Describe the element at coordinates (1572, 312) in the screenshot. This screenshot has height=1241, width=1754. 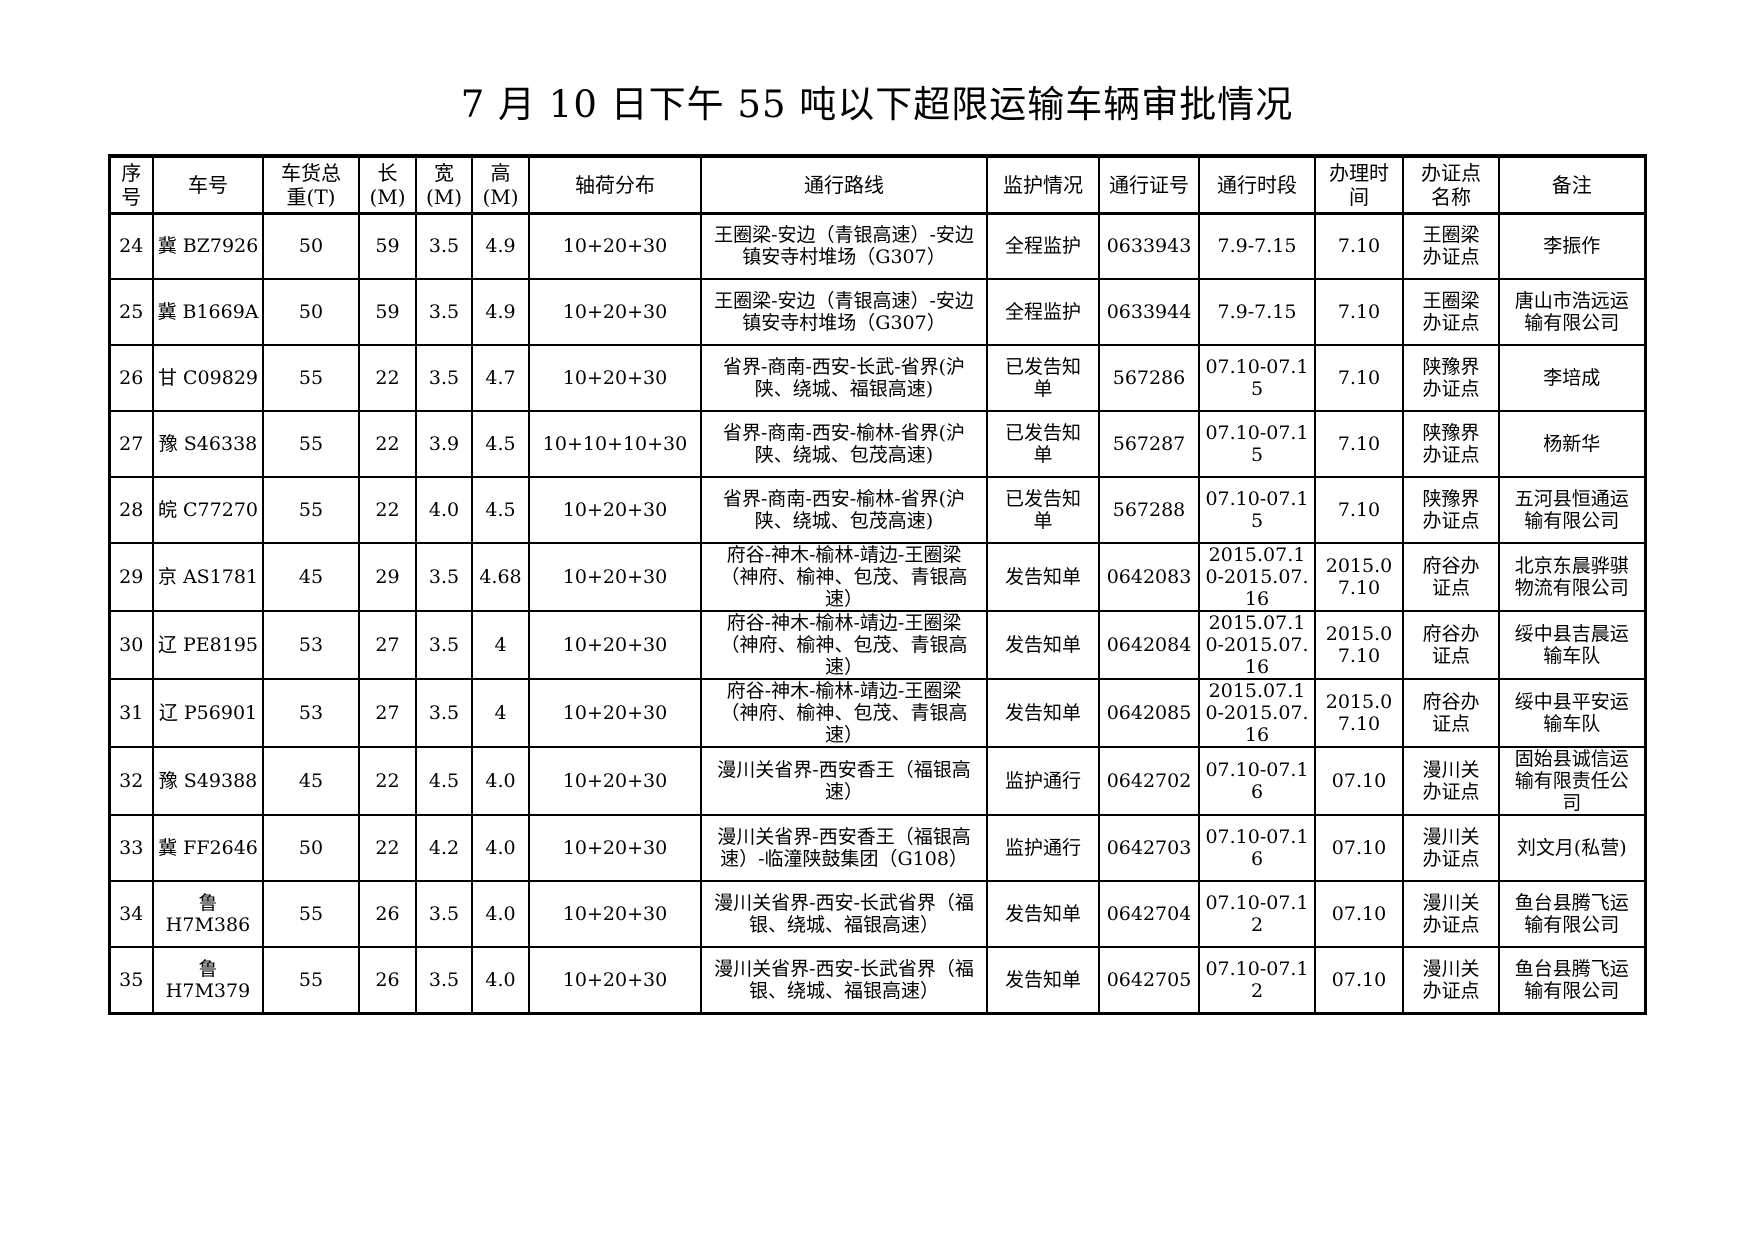
I see `table-cell: 唐山市浩远运输有限公司` at that location.